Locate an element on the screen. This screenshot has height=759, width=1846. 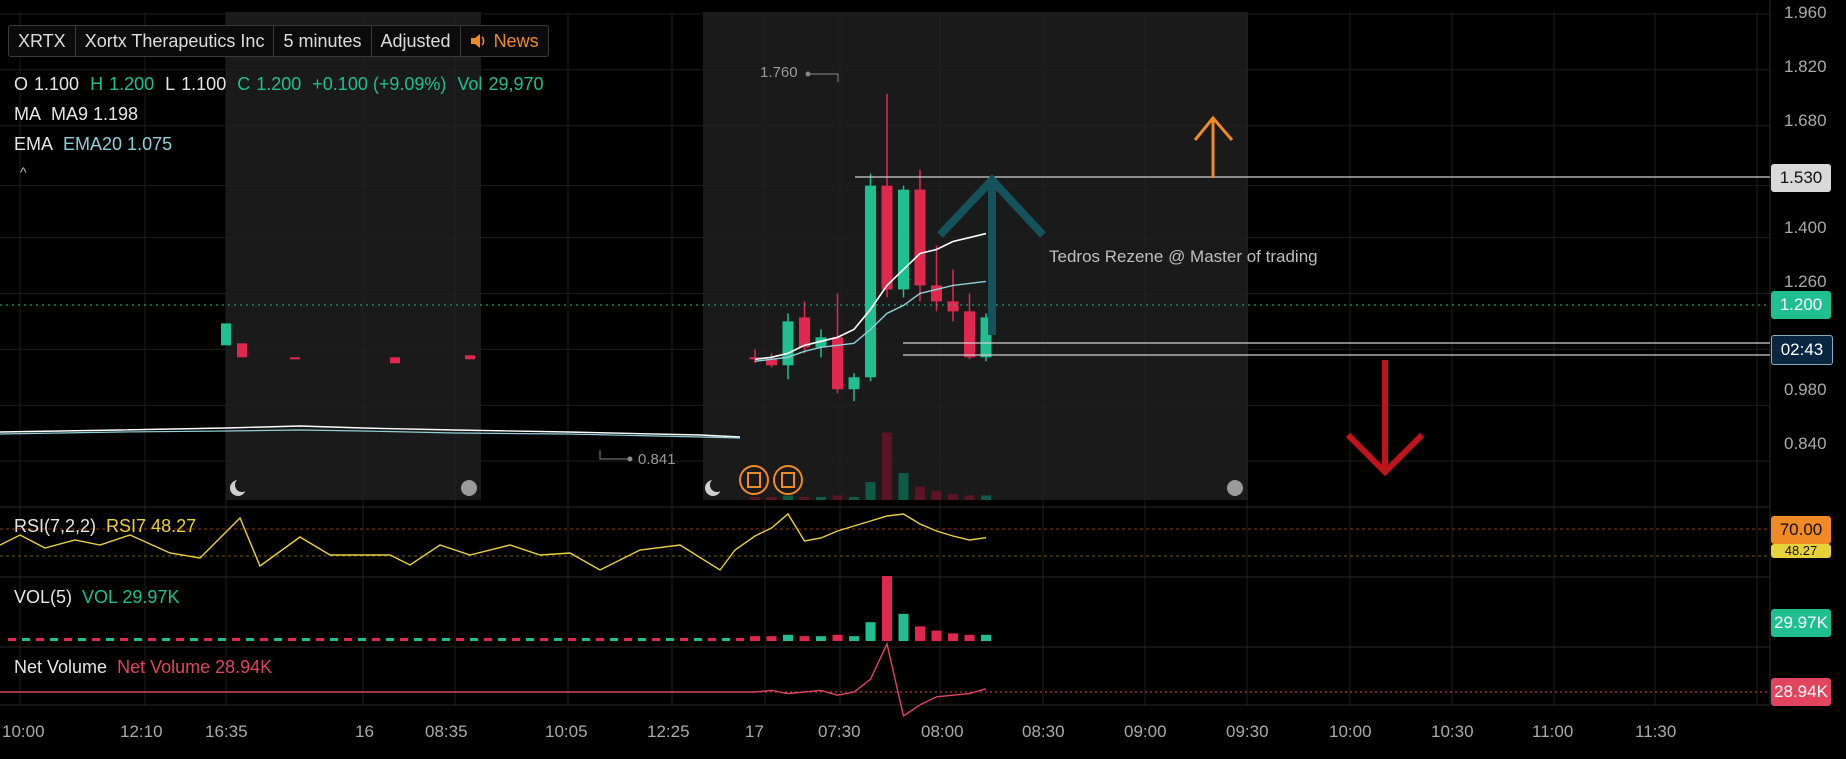
low-marker-label: 0.841 is located at coordinates (657, 459).